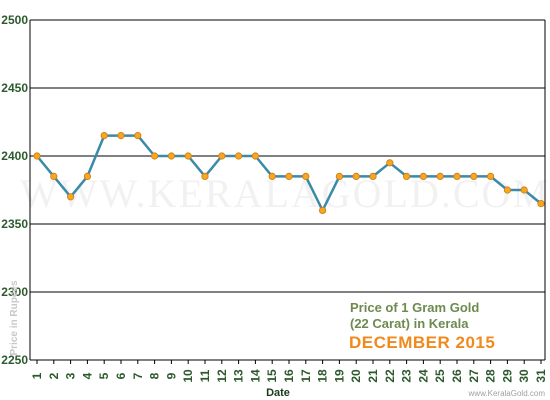  Describe the element at coordinates (87, 375) in the screenshot. I see `x-tick-label: 4` at that location.